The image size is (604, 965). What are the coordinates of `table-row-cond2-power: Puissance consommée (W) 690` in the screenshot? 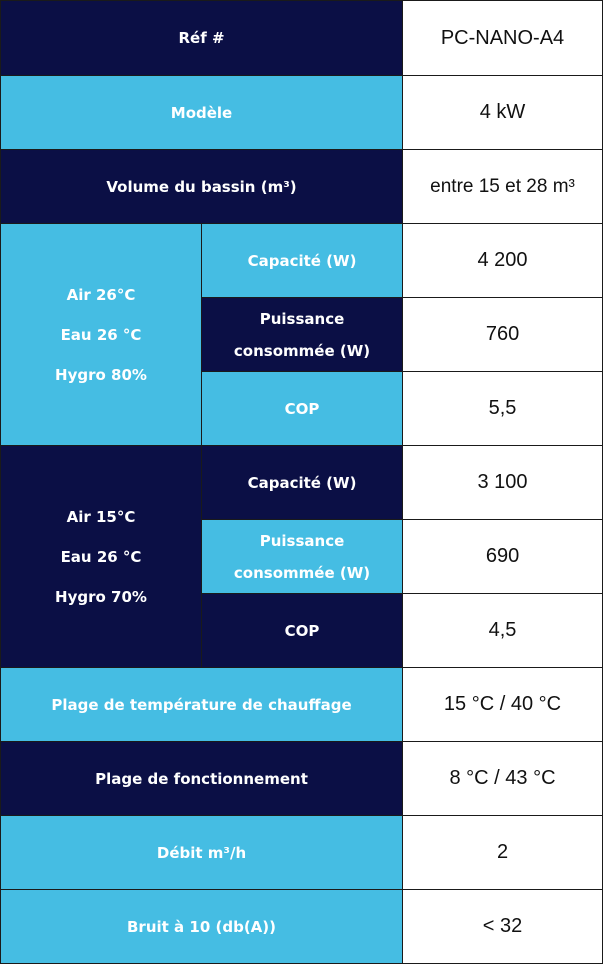 It's located at (302, 556).